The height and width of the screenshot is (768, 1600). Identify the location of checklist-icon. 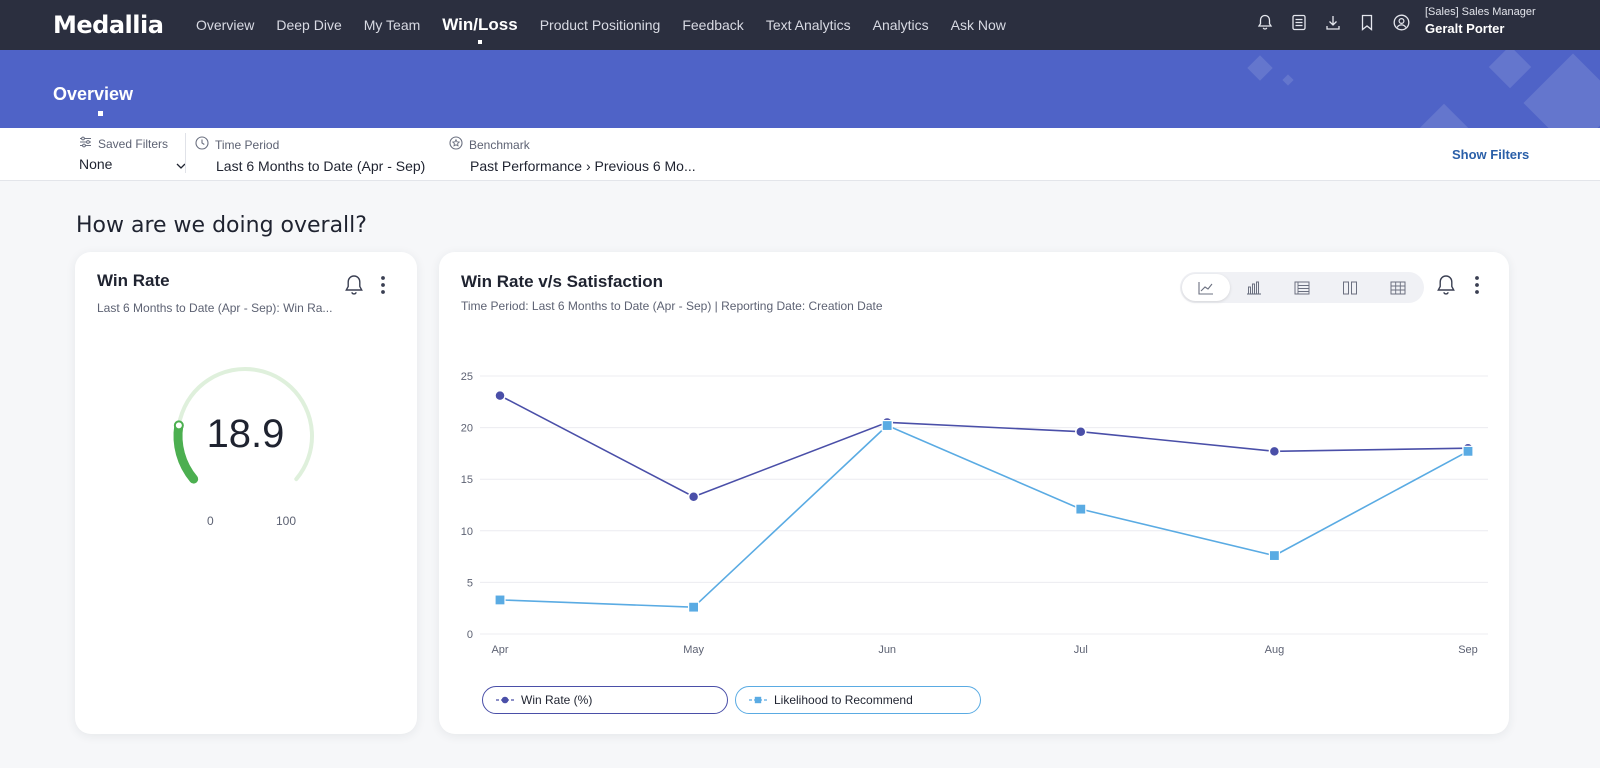
(1299, 22).